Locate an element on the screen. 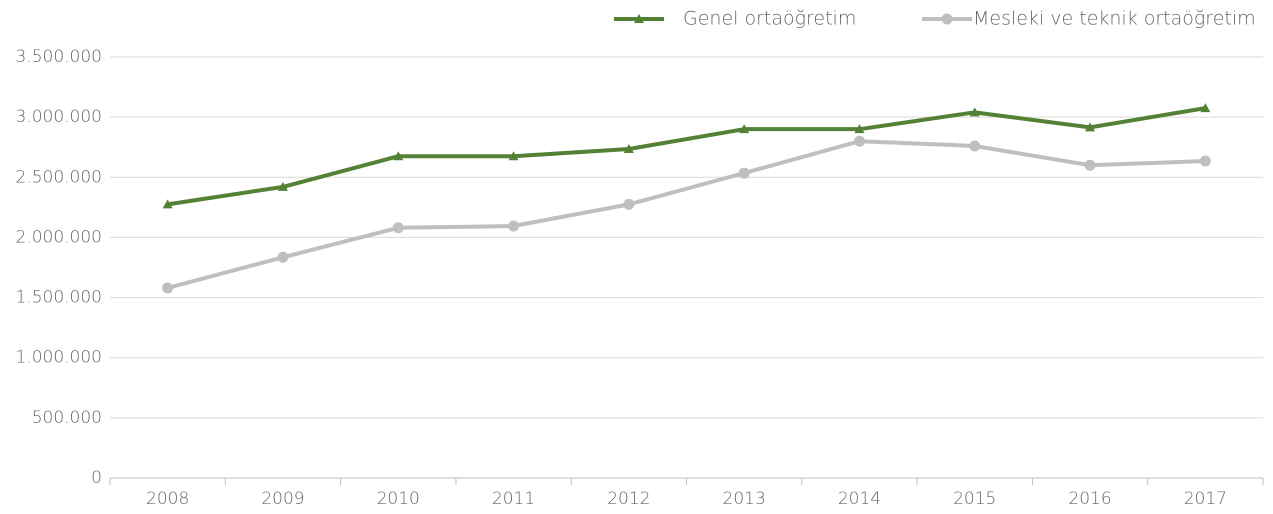  x-tick-label: 2015 is located at coordinates (974, 499).